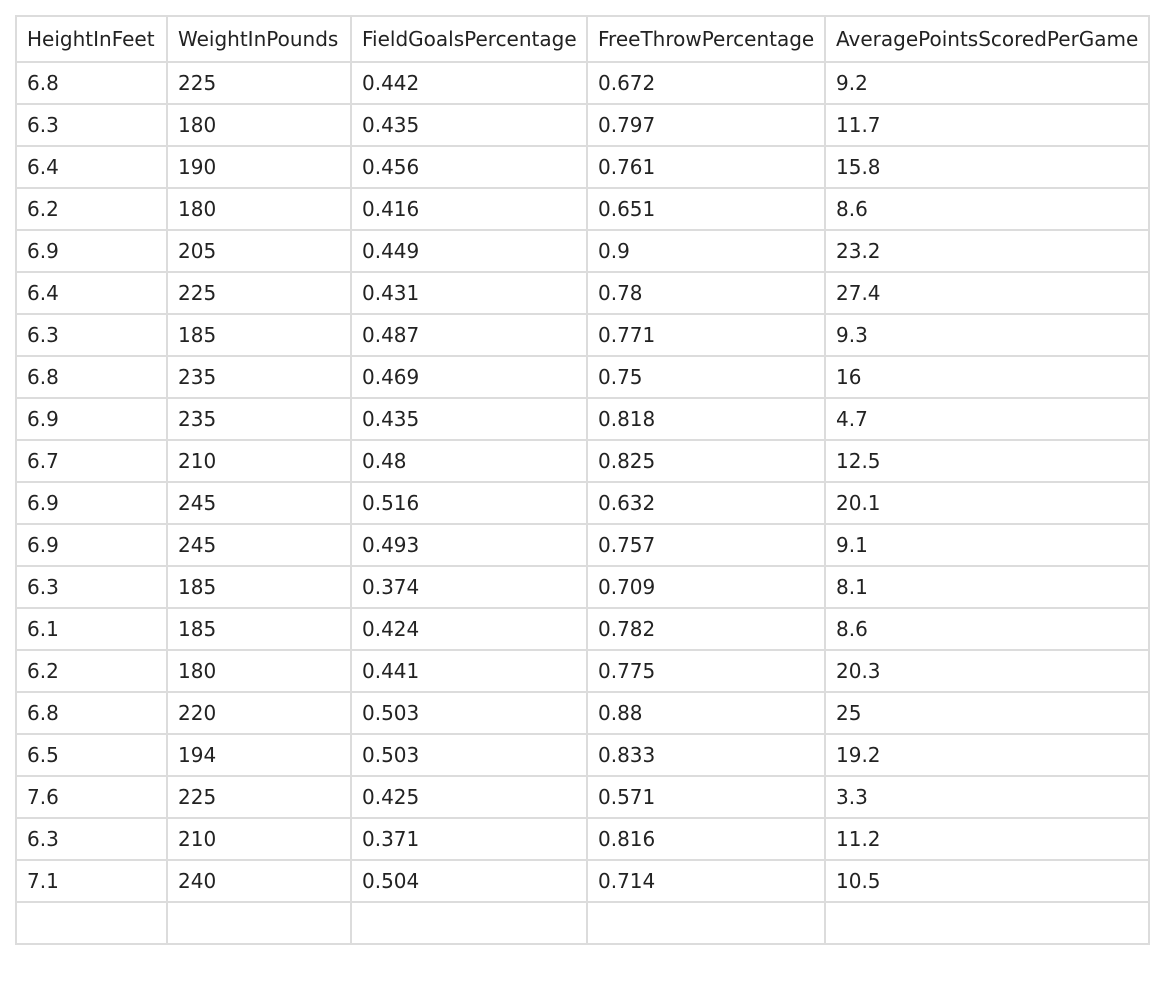 This screenshot has width=1160, height=988. I want to click on weight-cell: 240, so click(259, 881).